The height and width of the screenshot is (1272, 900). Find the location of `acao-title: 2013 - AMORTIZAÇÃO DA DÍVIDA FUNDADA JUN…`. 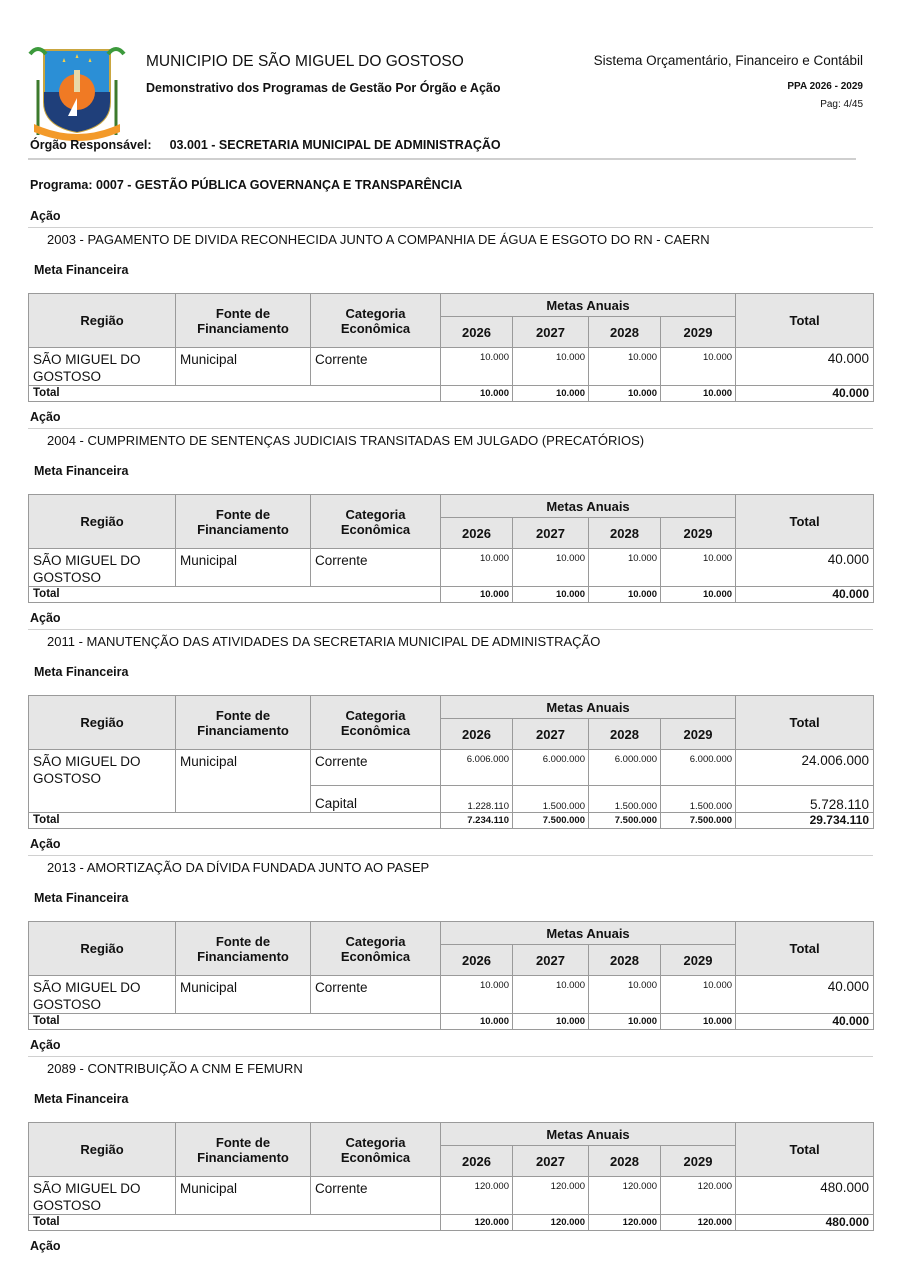

acao-title: 2013 - AMORTIZAÇÃO DA DÍVIDA FUNDADA JUN… is located at coordinates (238, 867).